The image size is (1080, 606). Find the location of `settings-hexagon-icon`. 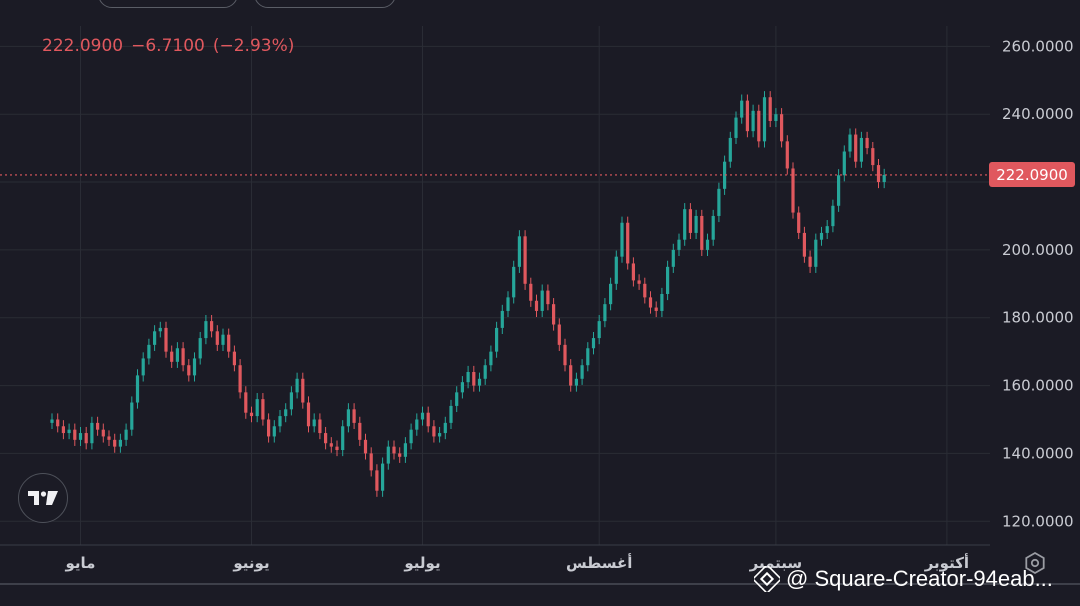

settings-hexagon-icon is located at coordinates (1035, 563).